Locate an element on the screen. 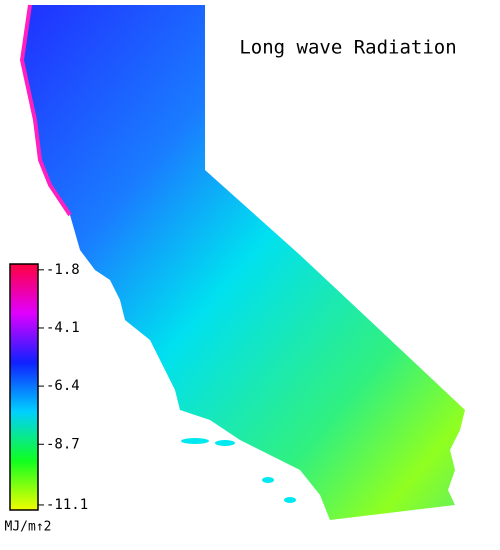 The width and height of the screenshot is (500, 550). tick-label: -4.1 is located at coordinates (63, 328).